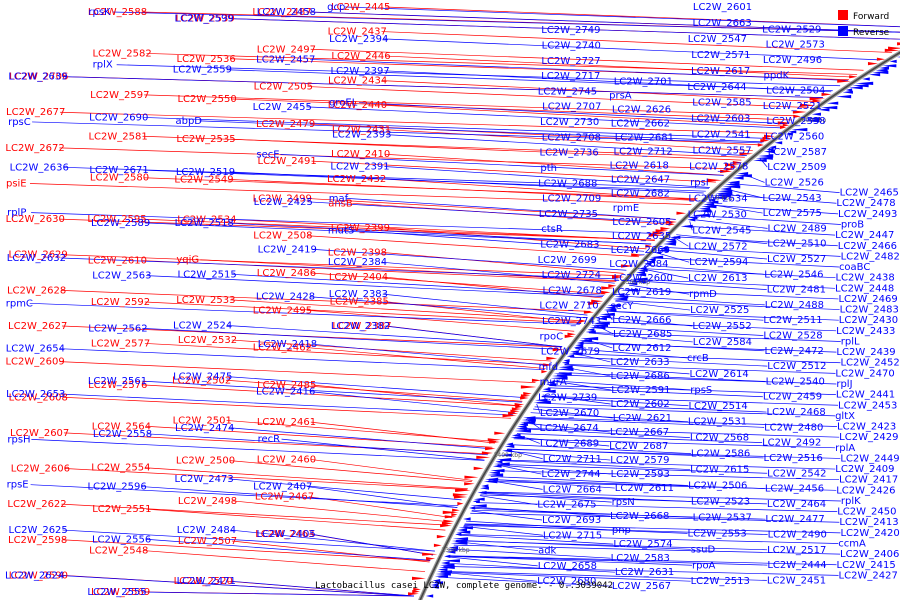  I want to click on reverse-gene-label: prsA, so click(620, 96).